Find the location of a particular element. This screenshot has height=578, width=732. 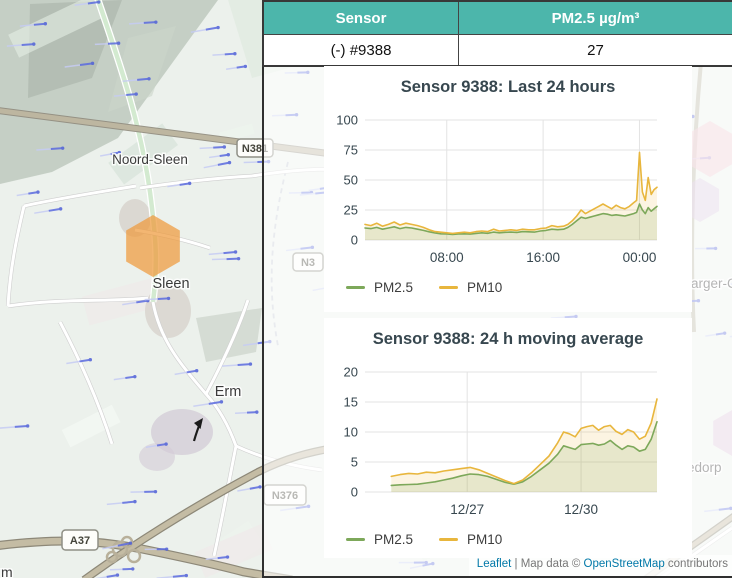

svg-text: A37 is located at coordinates (80, 541).